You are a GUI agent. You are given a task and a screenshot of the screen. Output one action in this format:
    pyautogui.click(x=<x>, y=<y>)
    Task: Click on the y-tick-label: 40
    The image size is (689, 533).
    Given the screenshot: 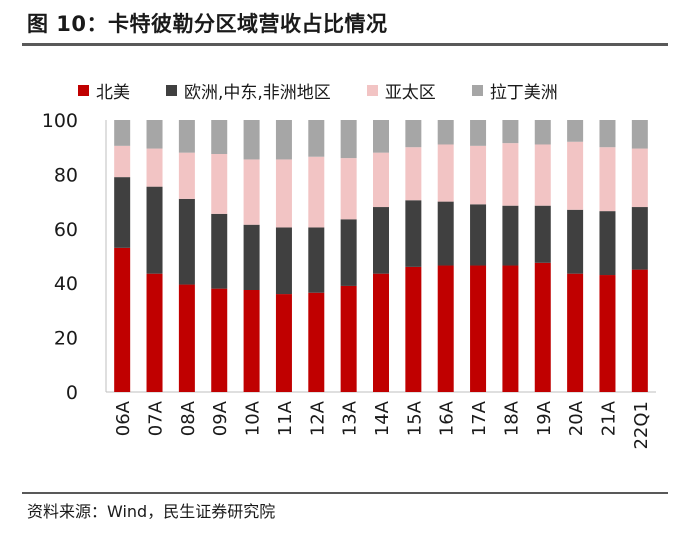 What is the action you would take?
    pyautogui.click(x=66, y=284)
    